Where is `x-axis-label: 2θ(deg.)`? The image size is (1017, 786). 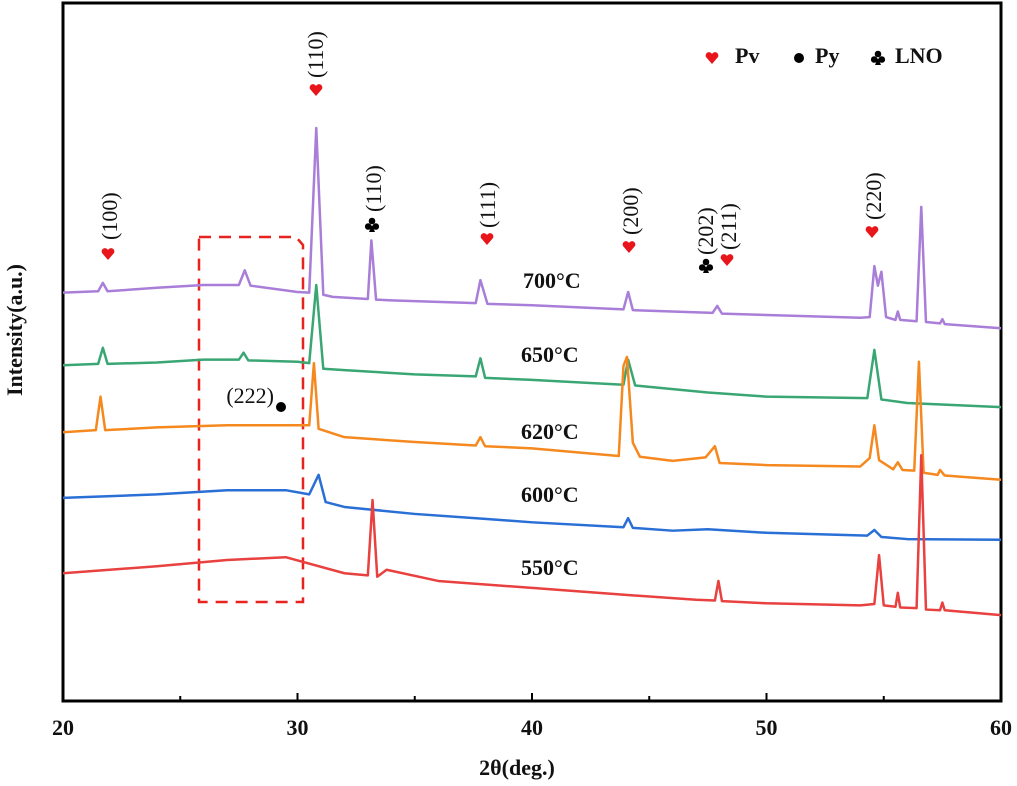 x-axis-label: 2θ(deg.) is located at coordinates (517, 767).